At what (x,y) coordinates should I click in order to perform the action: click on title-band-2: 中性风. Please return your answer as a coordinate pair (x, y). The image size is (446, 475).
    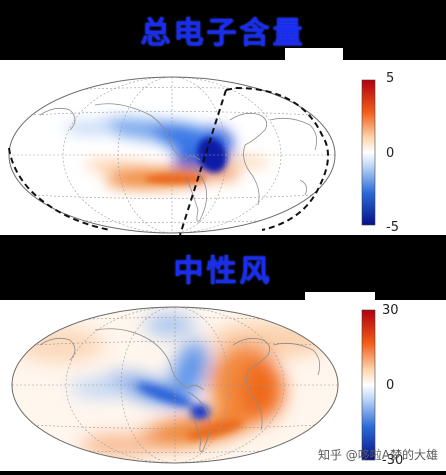
    Looking at the image, I should click on (223, 267).